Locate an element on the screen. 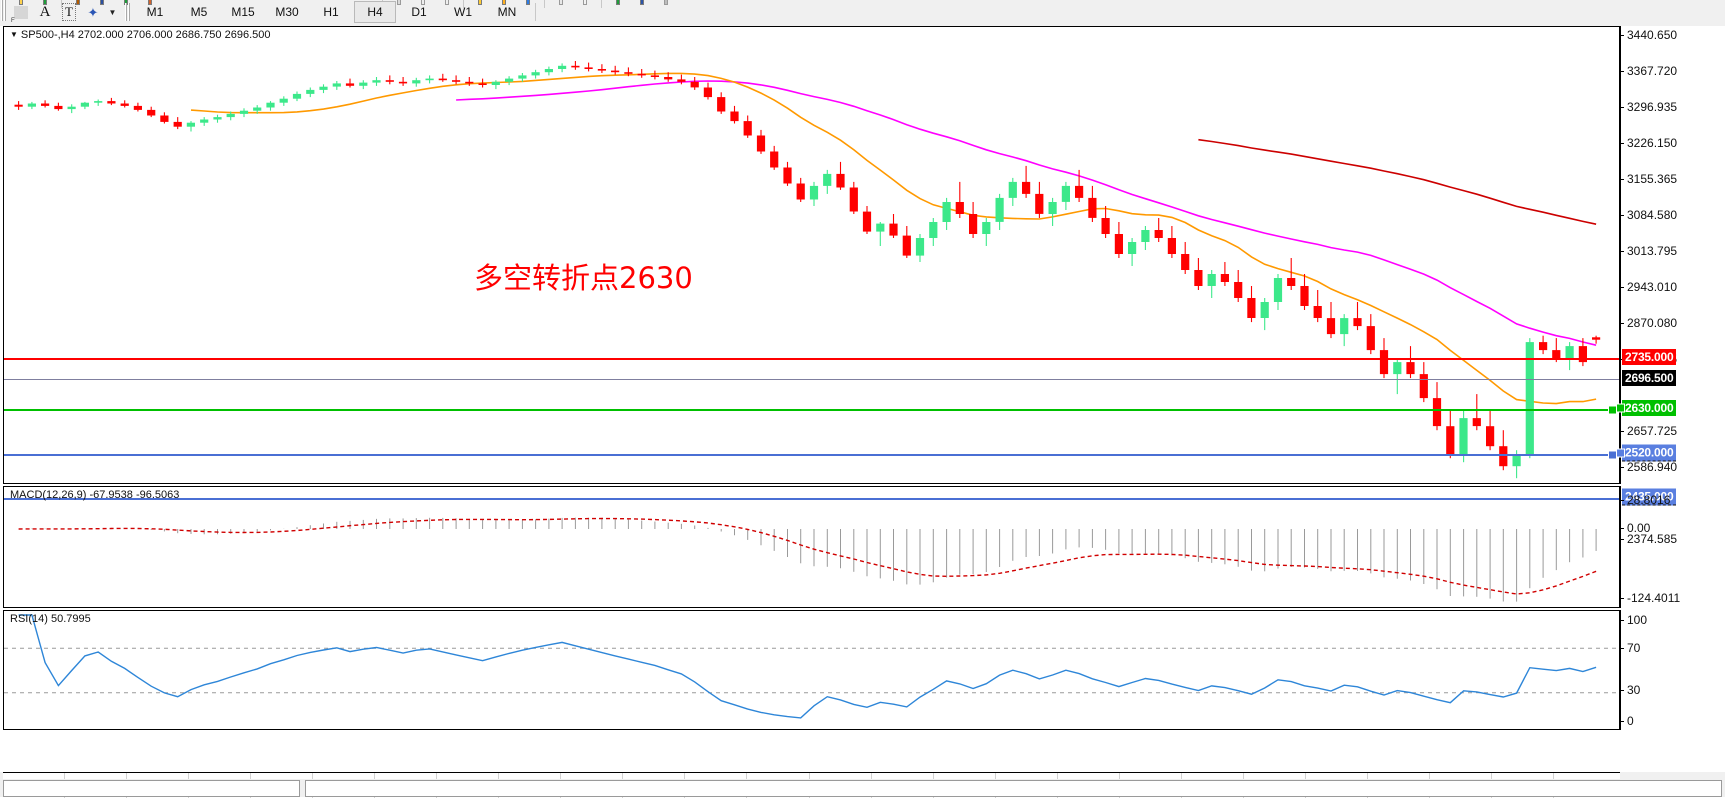  rsi-canvas is located at coordinates (811, 666).